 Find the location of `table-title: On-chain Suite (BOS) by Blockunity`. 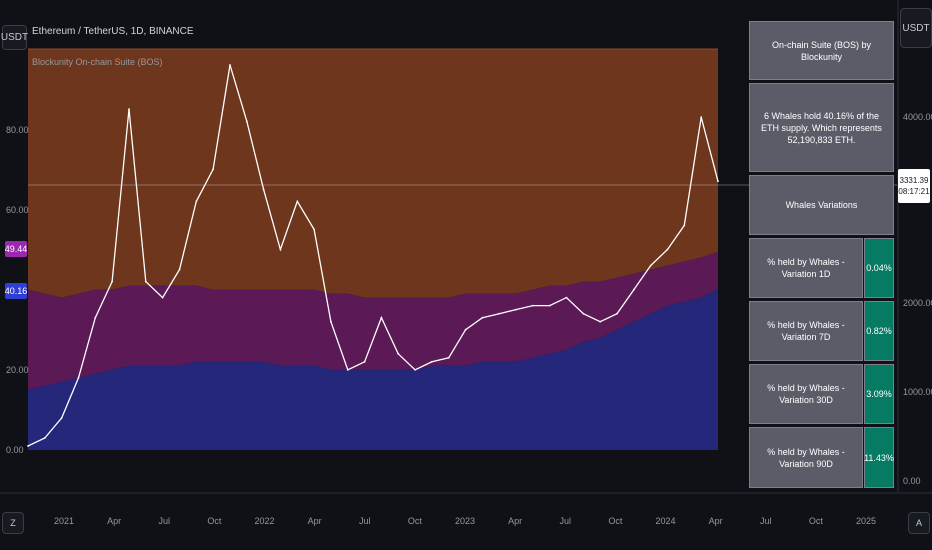

table-title: On-chain Suite (BOS) by Blockunity is located at coordinates (821, 50).